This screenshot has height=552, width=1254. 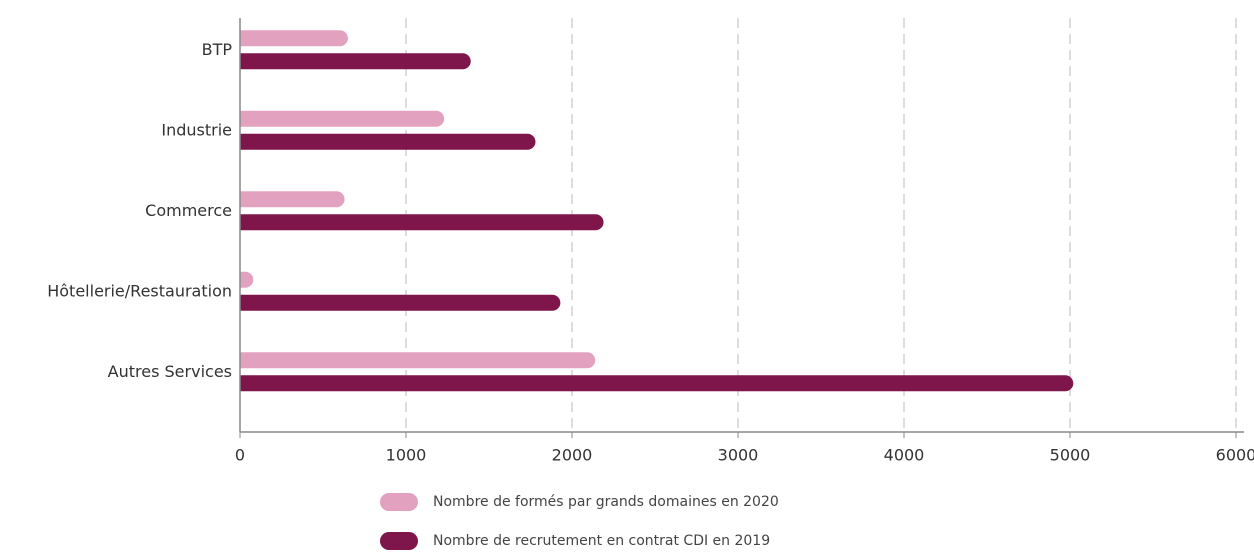 I want to click on y-tick-label: Autres Services, so click(x=170, y=371).